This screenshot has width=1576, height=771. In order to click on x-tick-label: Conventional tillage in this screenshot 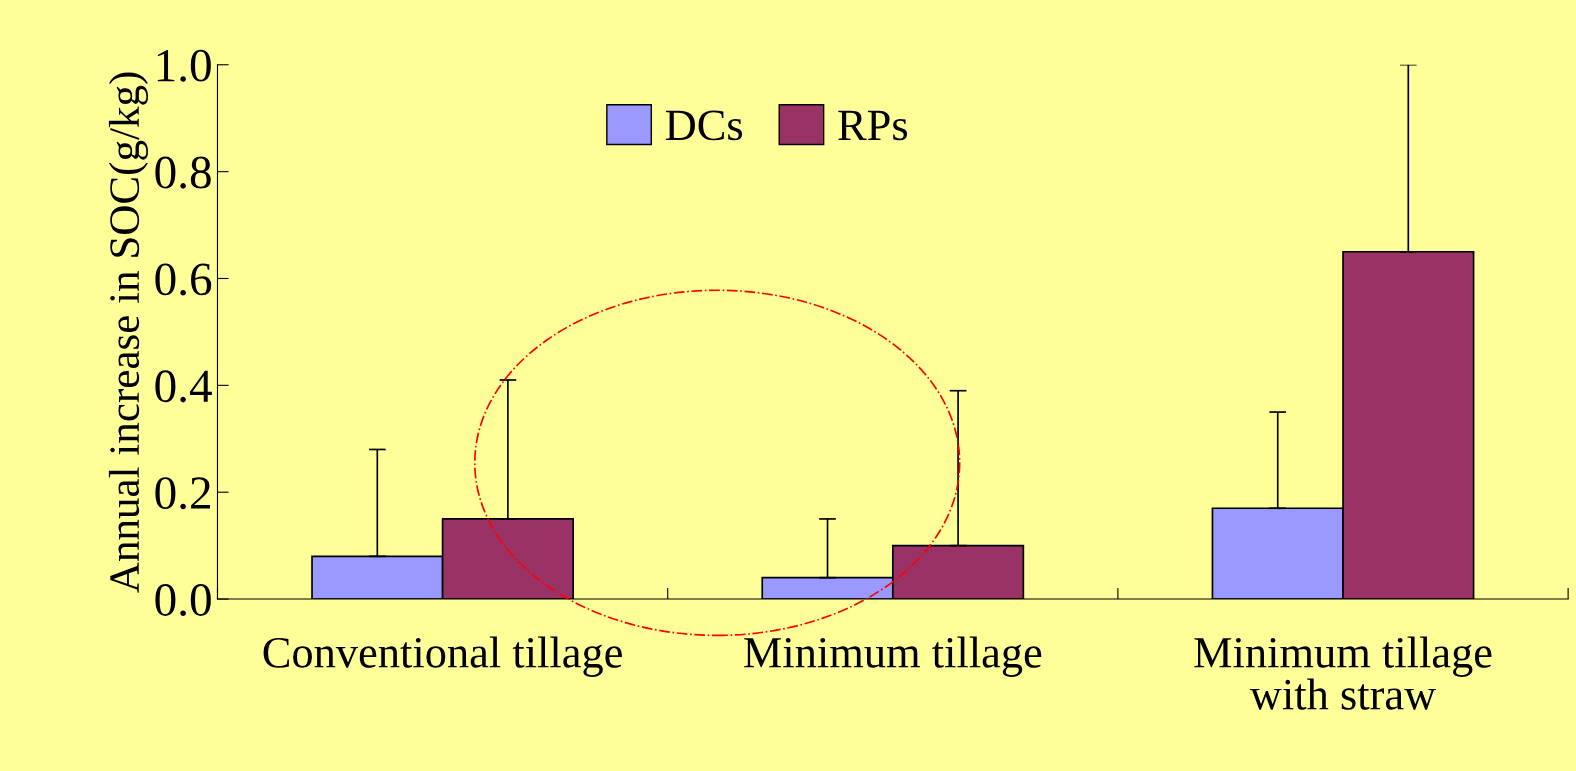, I will do `click(442, 656)`.